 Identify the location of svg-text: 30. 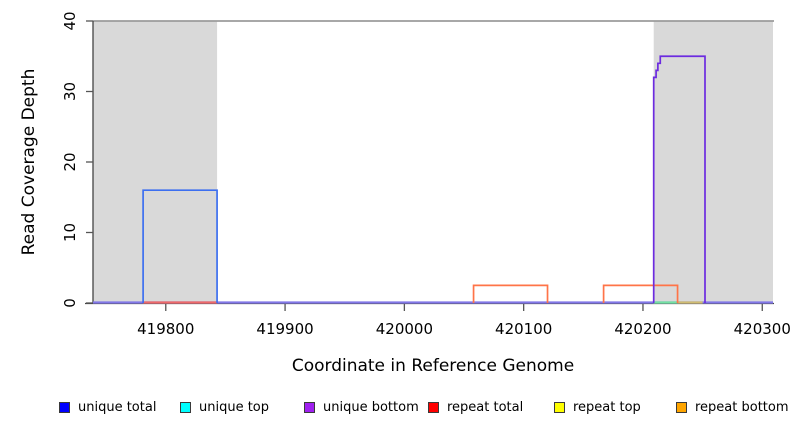
(70, 91).